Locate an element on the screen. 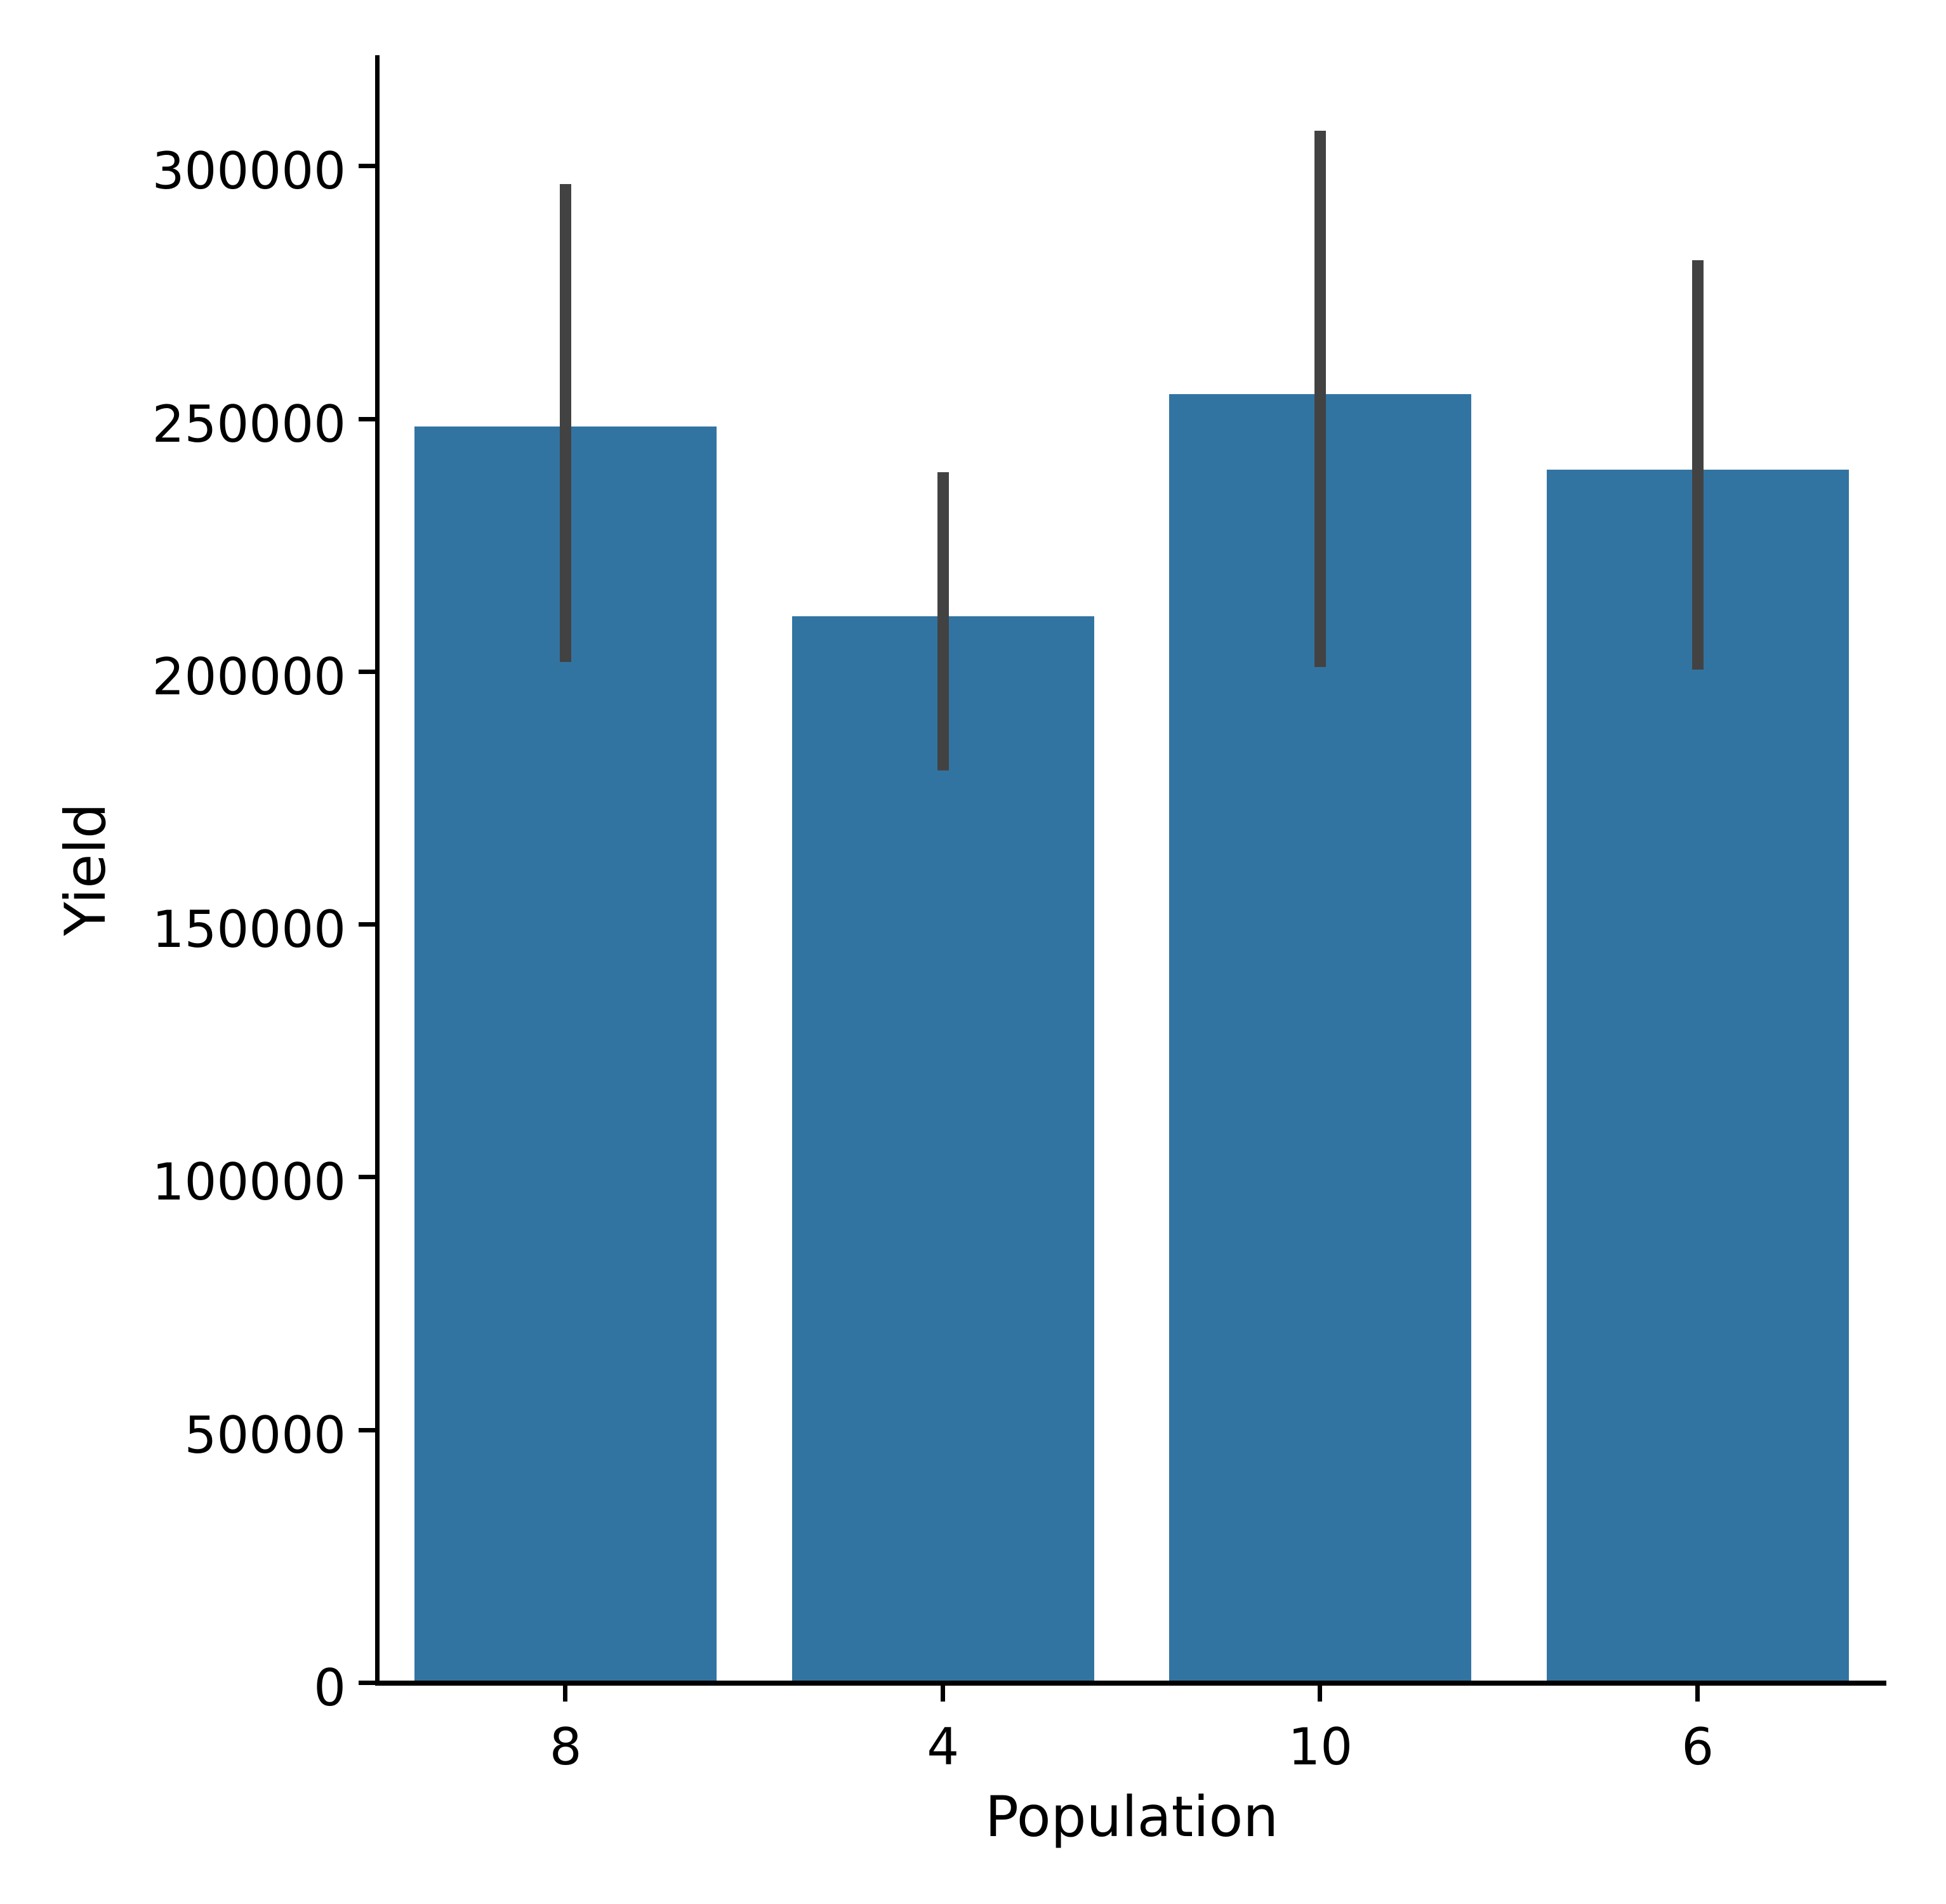  y-tick-label-300000: 300000 is located at coordinates (249, 171).